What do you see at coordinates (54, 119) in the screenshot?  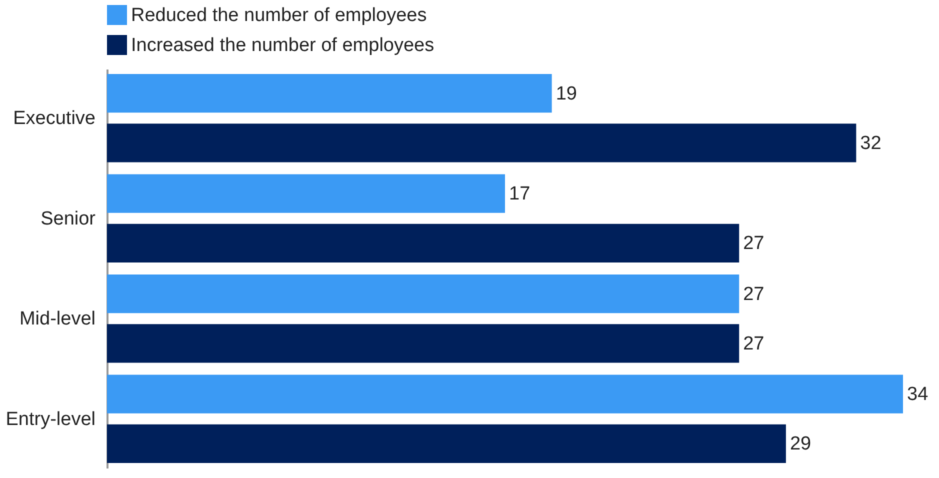 I see `y-tick-label: Executive` at bounding box center [54, 119].